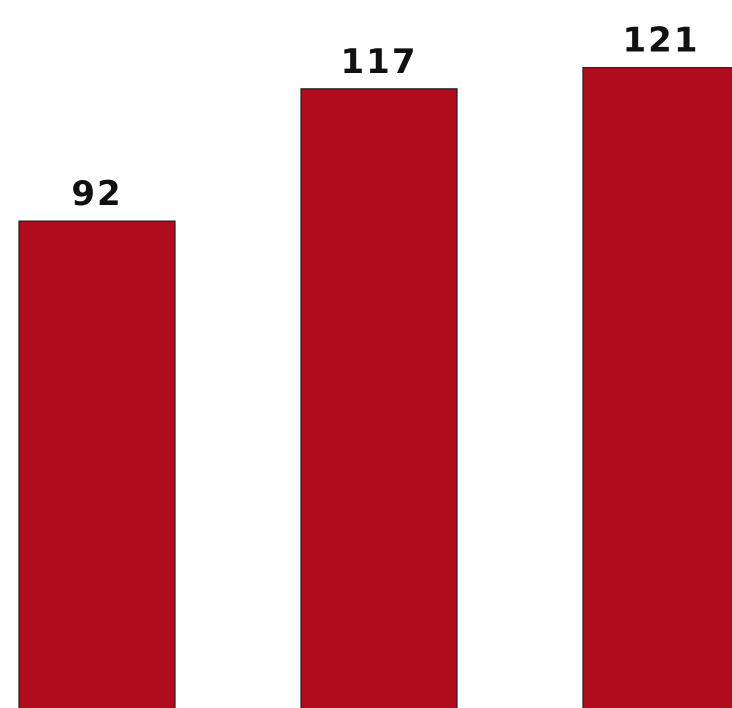  What do you see at coordinates (96, 194) in the screenshot?
I see `bar-1-value-label: 92` at bounding box center [96, 194].